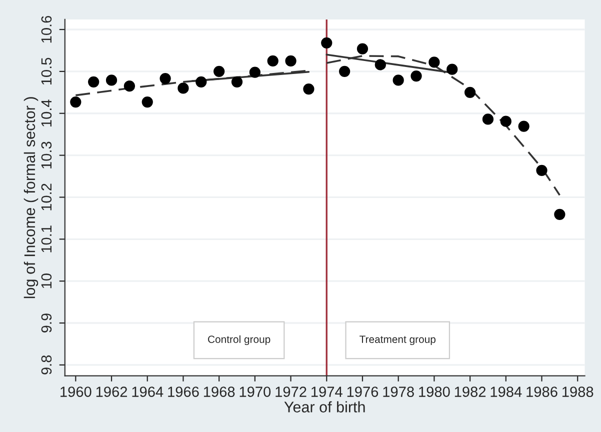  What do you see at coordinates (239, 340) in the screenshot?
I see `annotation: Control group` at bounding box center [239, 340].